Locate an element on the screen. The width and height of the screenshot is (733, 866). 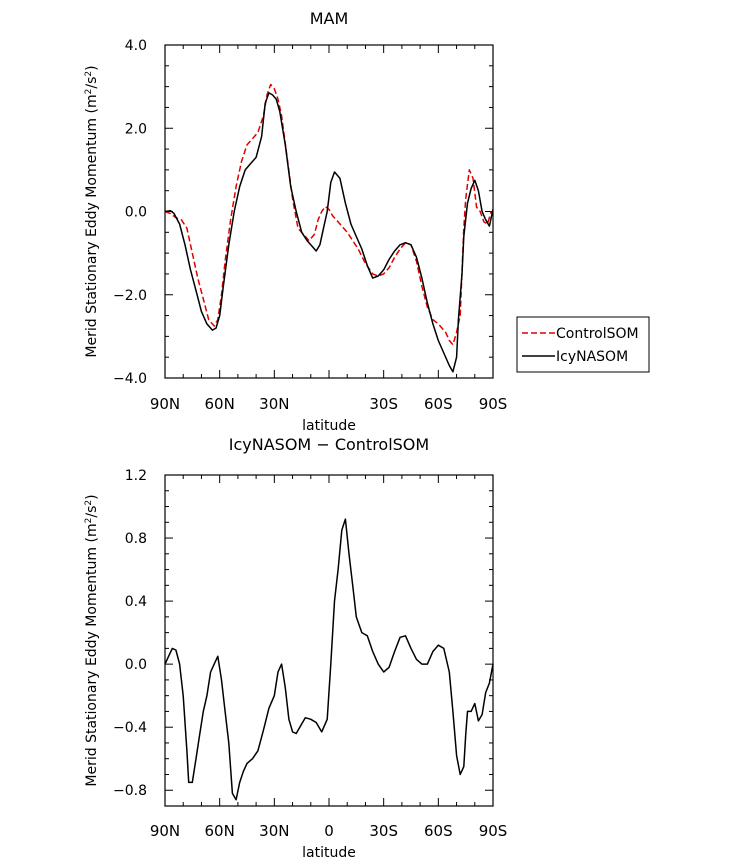
y-tick-label: 1.2 is located at coordinates (136, 476).